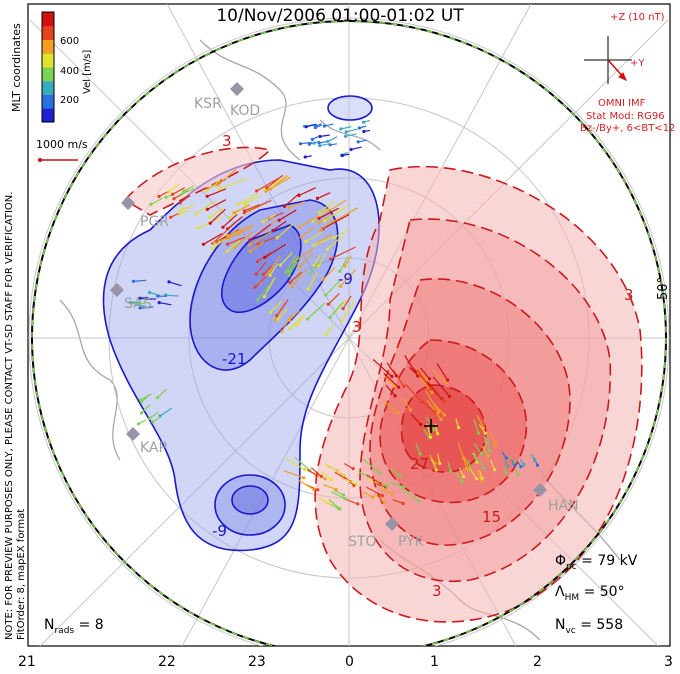  Describe the element at coordinates (74, 626) in the screenshot. I see `radar-count: Nrads = 8` at that location.